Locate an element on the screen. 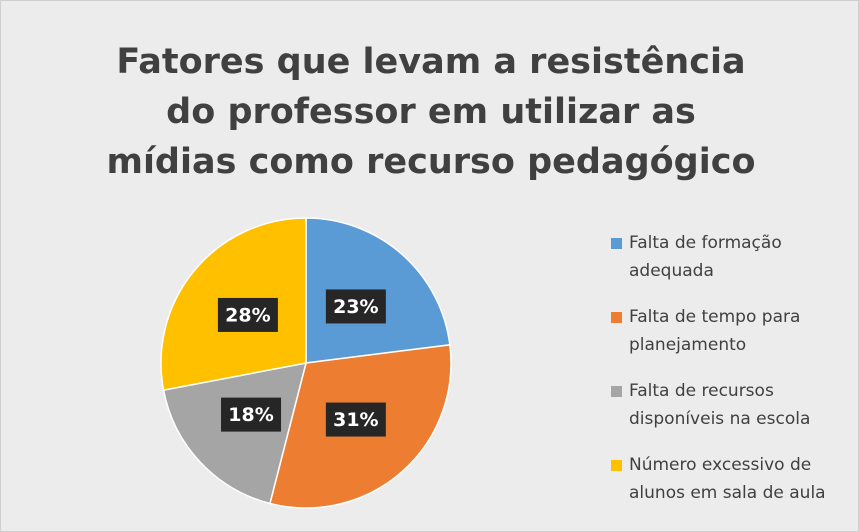 The image size is (859, 532). value-label: 31% is located at coordinates (355, 420).